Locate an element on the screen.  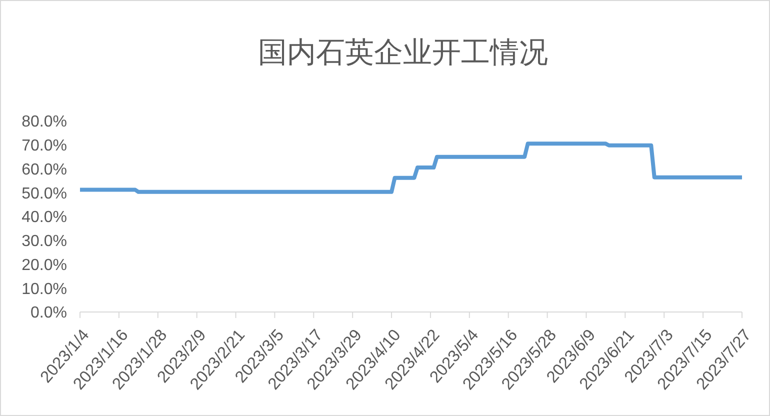
line-series is located at coordinates (411, 168).